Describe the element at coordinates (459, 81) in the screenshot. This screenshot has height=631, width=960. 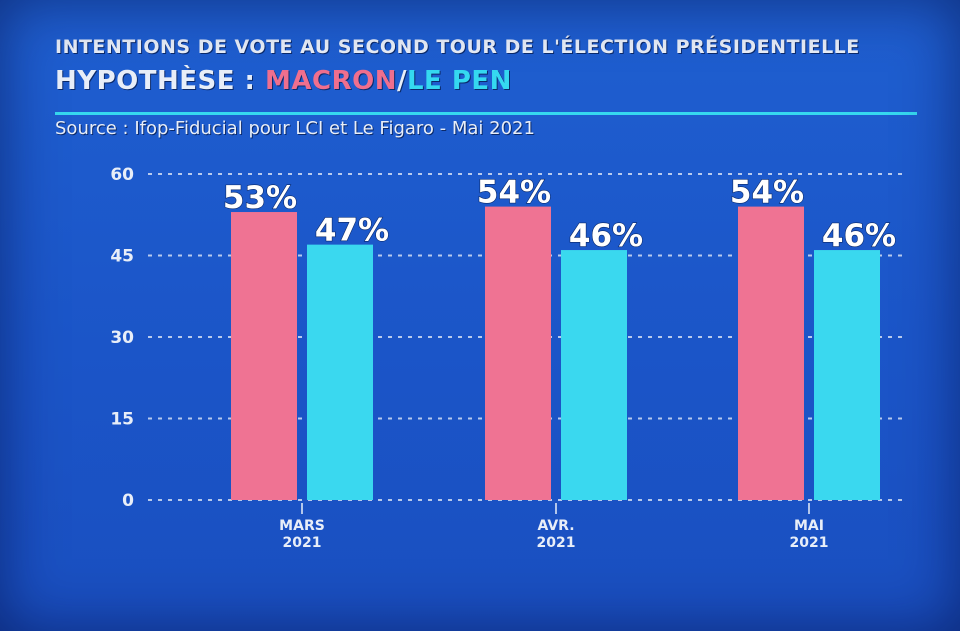
I see `subtitle-series-b: LE PEN` at that location.